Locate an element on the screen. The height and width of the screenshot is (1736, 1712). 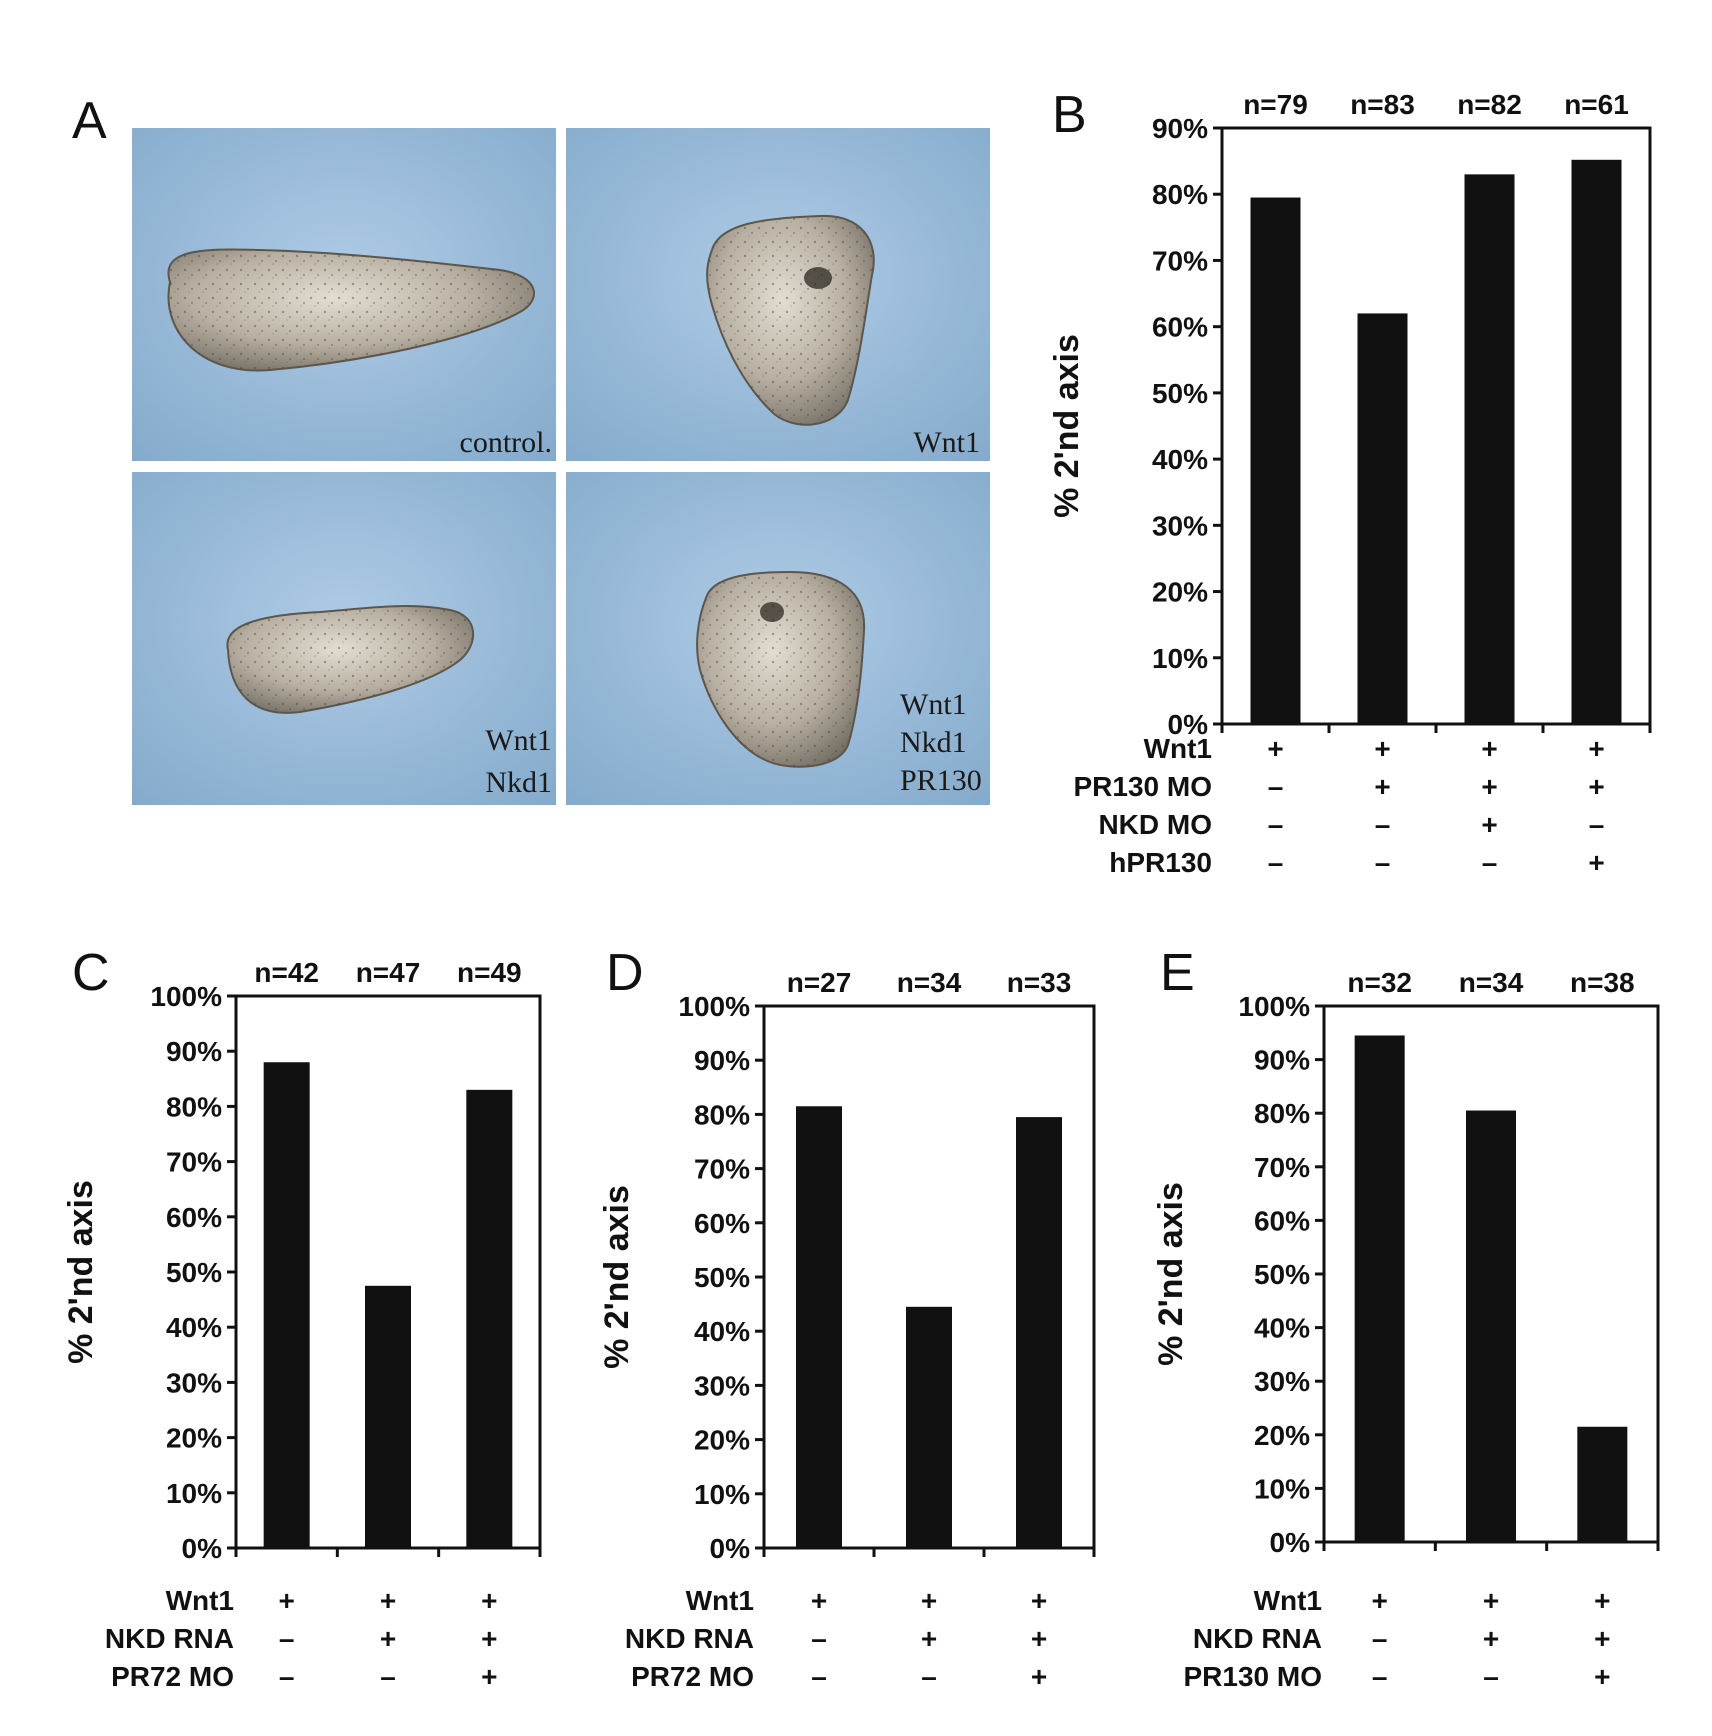
y-tick-label: 10% is located at coordinates (722, 1494).